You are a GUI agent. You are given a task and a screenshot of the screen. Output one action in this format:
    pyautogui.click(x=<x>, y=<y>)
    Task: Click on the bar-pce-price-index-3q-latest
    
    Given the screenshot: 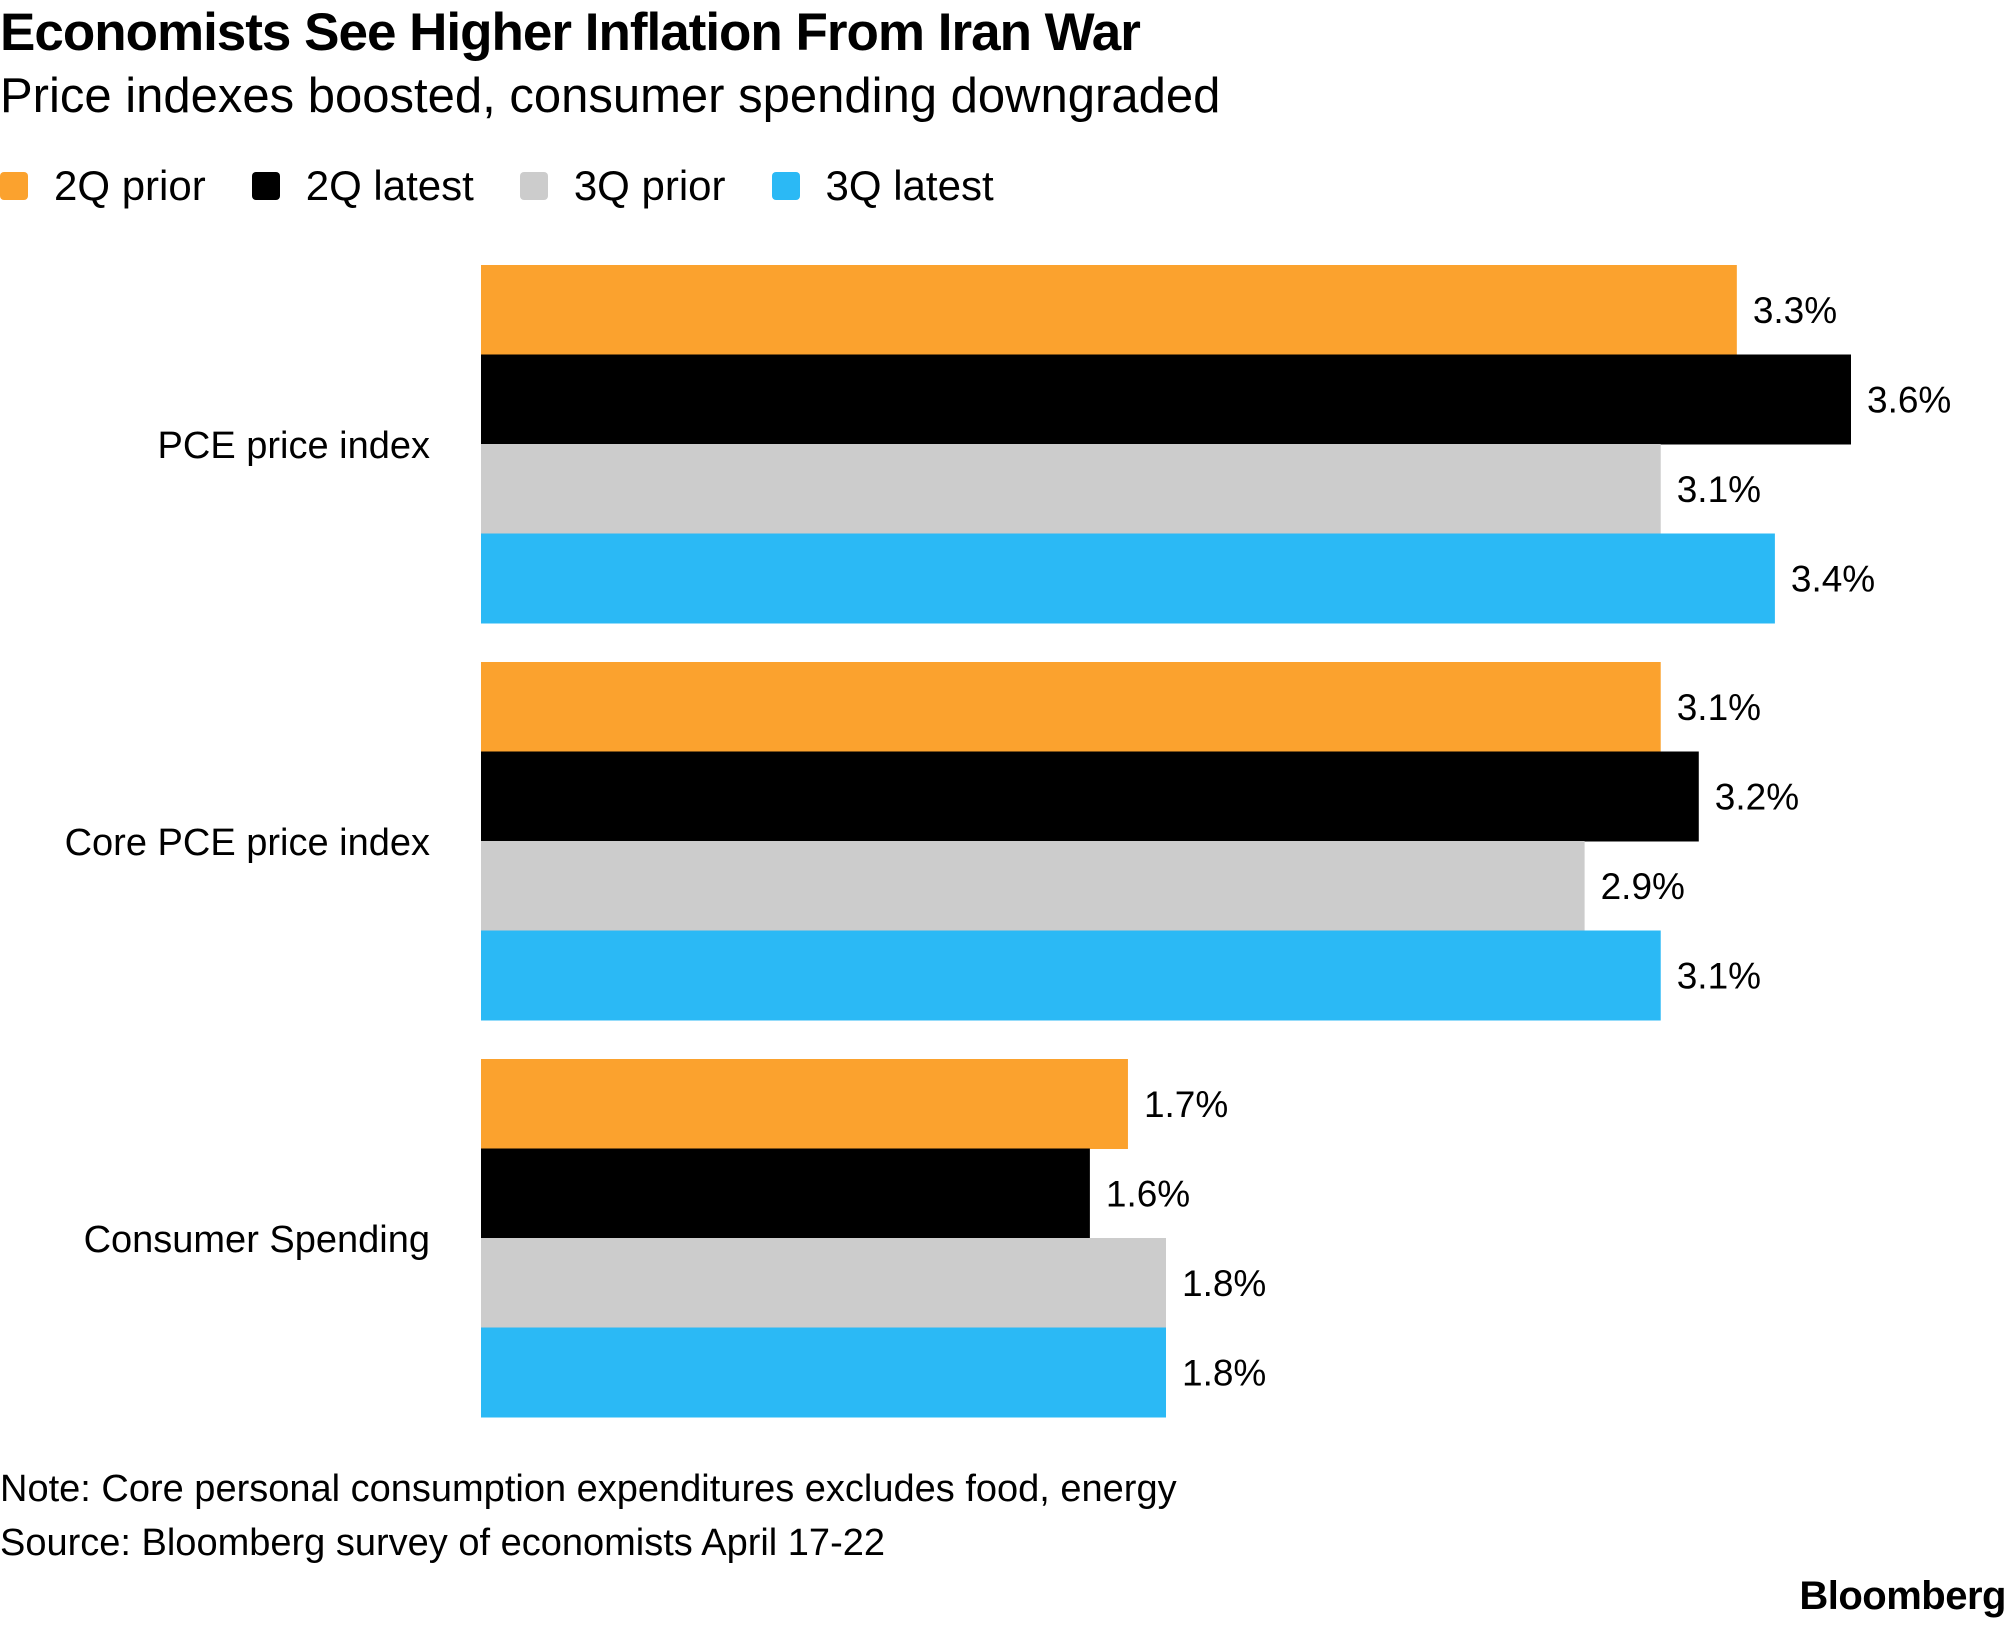 What is the action you would take?
    pyautogui.click(x=1128, y=578)
    